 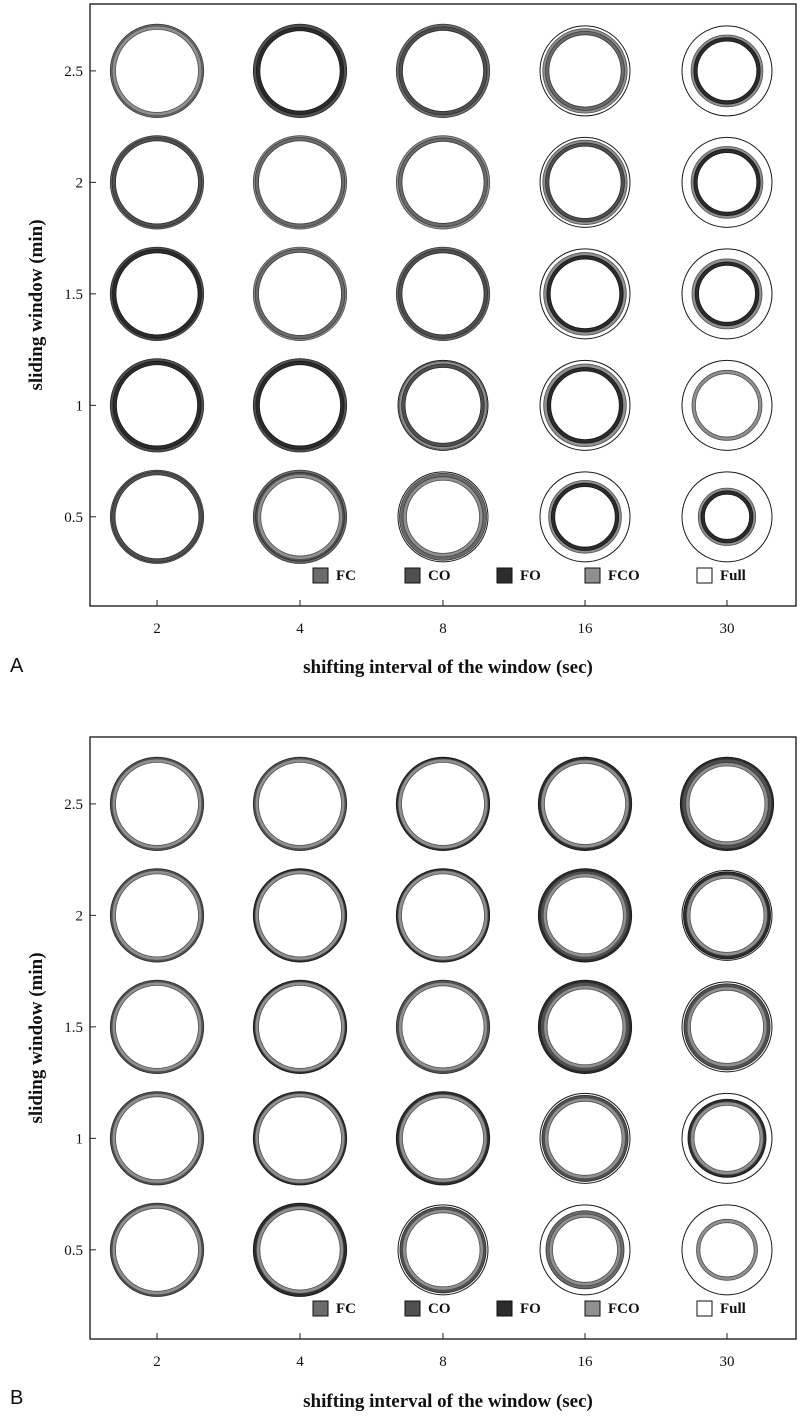 I want to click on y-tick-label: 0.5, so click(x=73, y=1251).